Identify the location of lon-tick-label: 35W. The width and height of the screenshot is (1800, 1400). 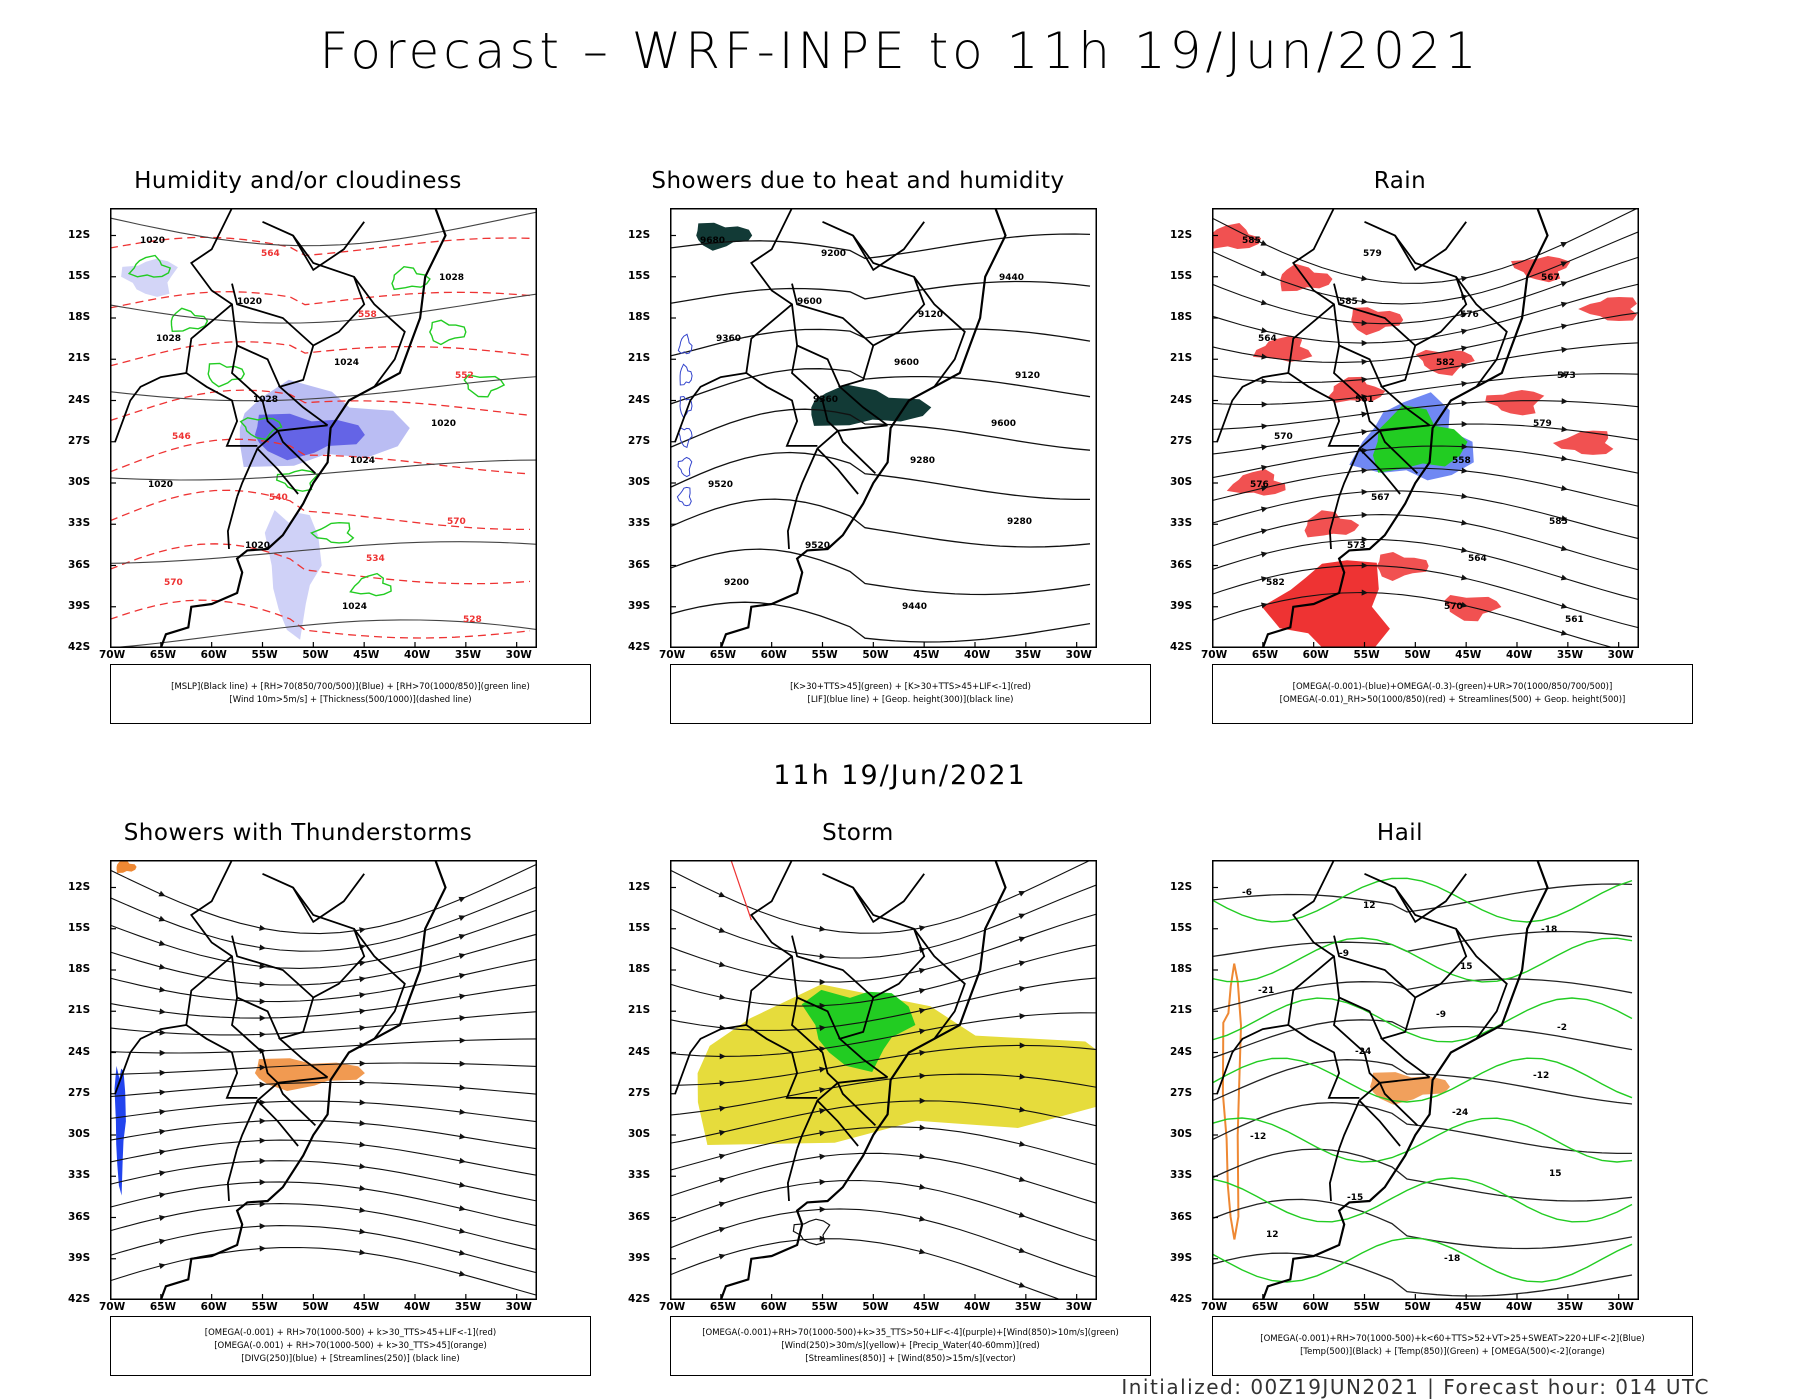
(468, 655).